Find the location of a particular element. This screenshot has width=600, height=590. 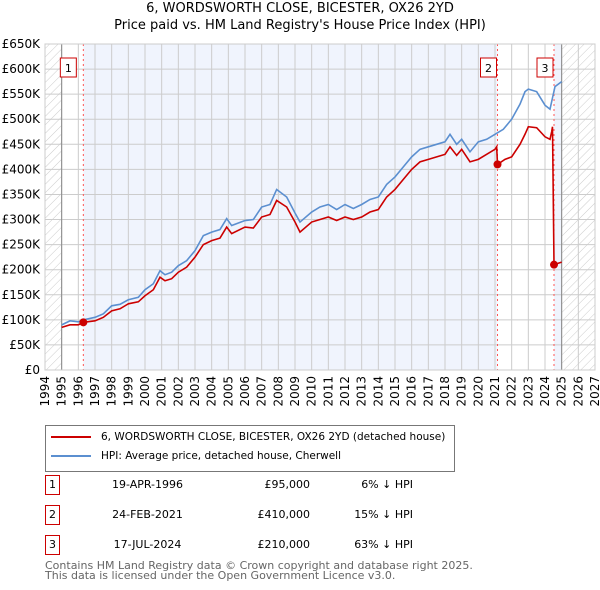

x-tick-label: 2011 is located at coordinates (328, 391).